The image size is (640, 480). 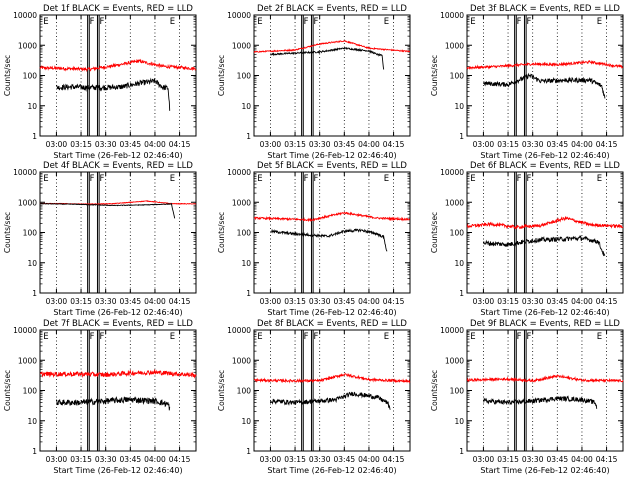 I want to click on panel-title: Det 1f BLACK = Events, RED = LLD, so click(x=118, y=9).